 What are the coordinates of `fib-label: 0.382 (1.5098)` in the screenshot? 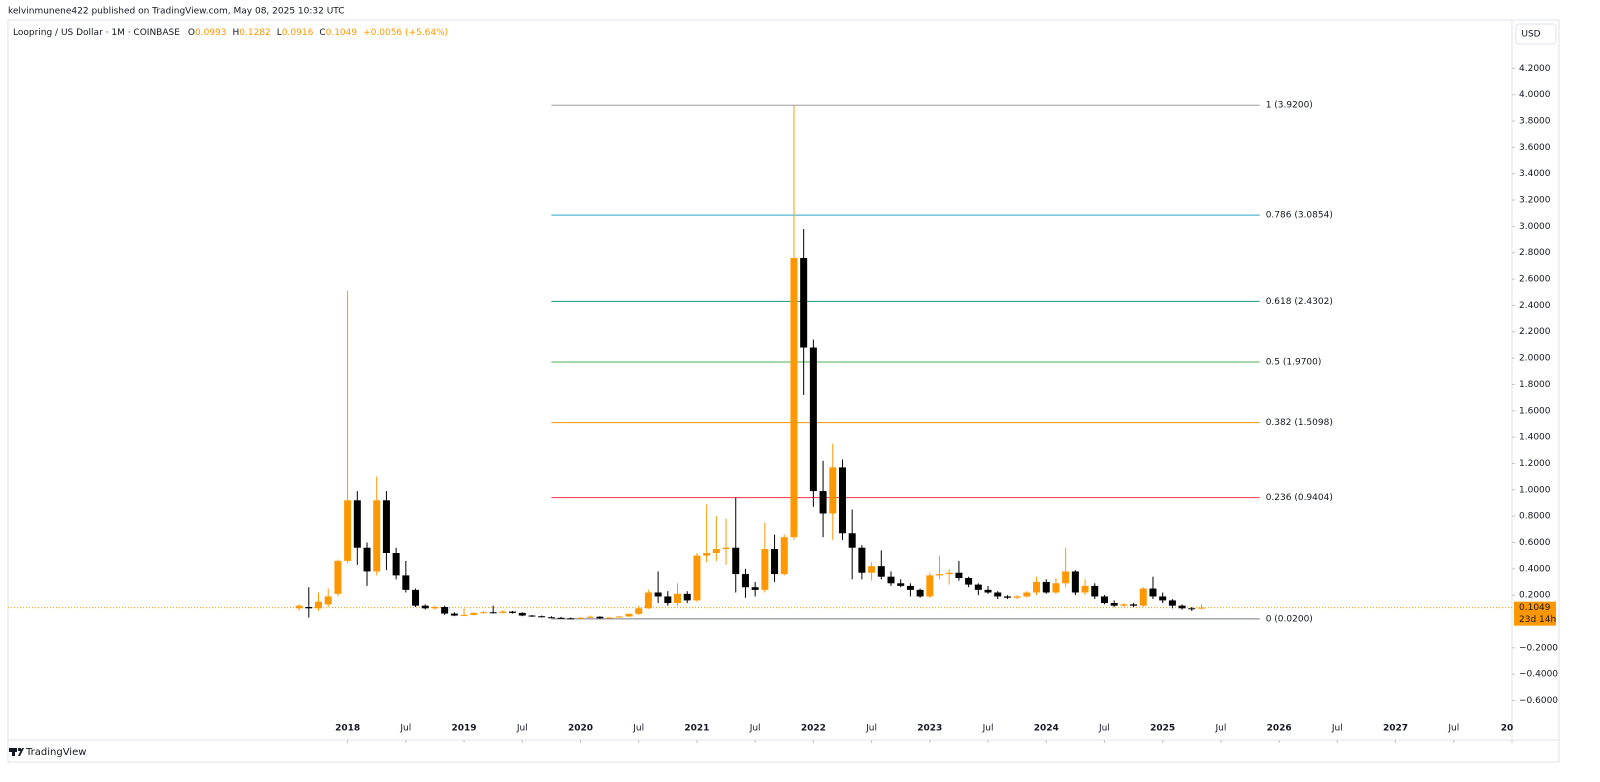 It's located at (1299, 423).